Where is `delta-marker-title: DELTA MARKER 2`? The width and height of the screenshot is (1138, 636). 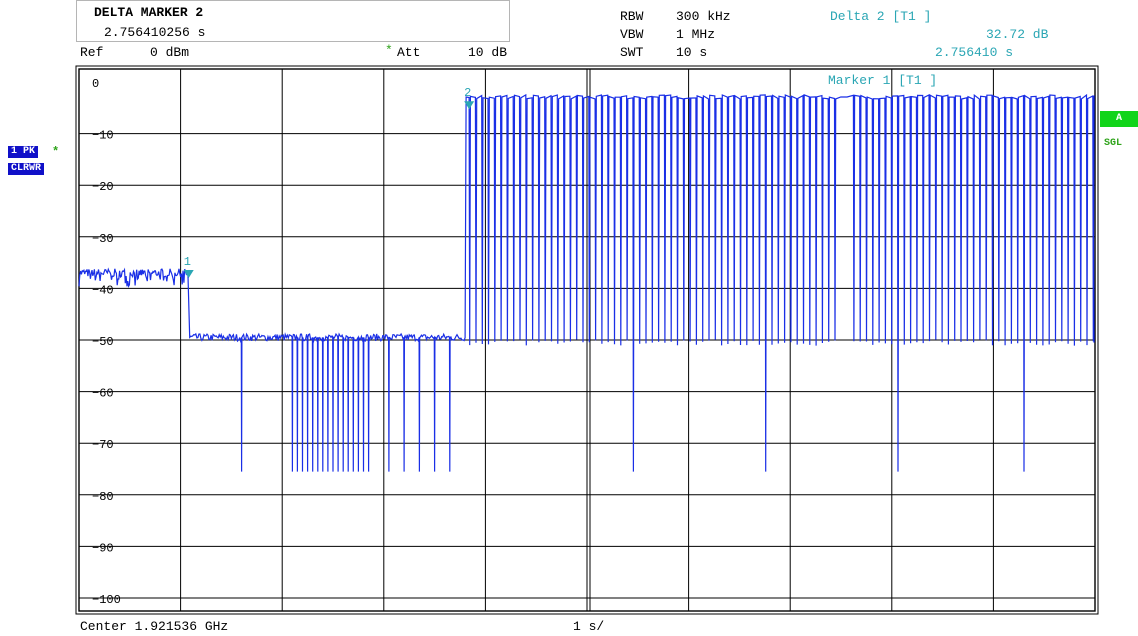 delta-marker-title: DELTA MARKER 2 is located at coordinates (149, 12).